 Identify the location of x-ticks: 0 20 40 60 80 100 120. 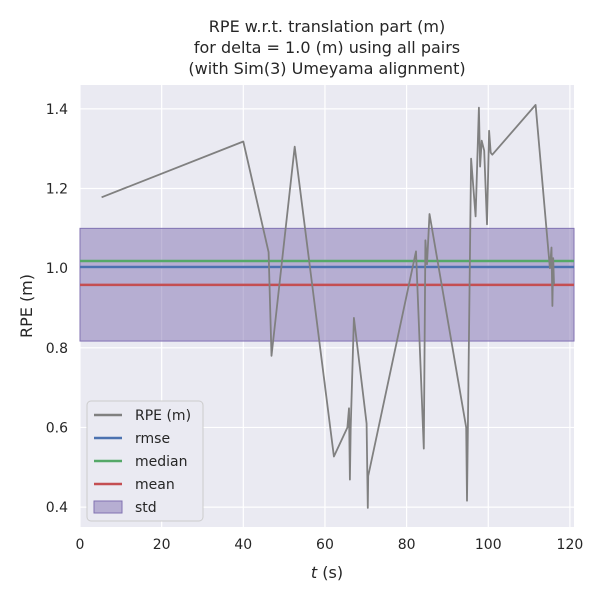
(330, 545).